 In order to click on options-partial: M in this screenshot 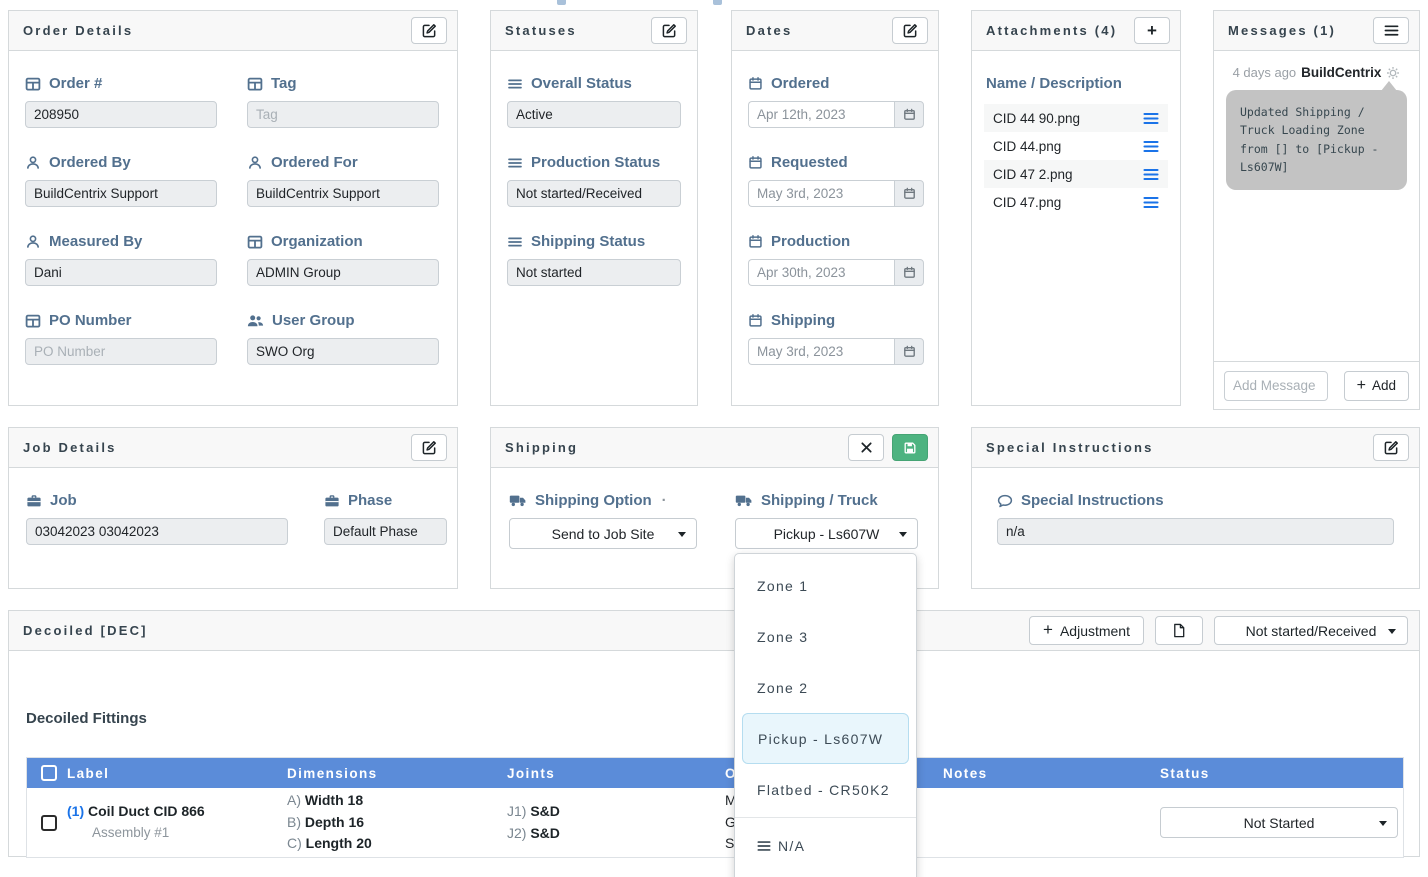, I will do `click(731, 799)`.